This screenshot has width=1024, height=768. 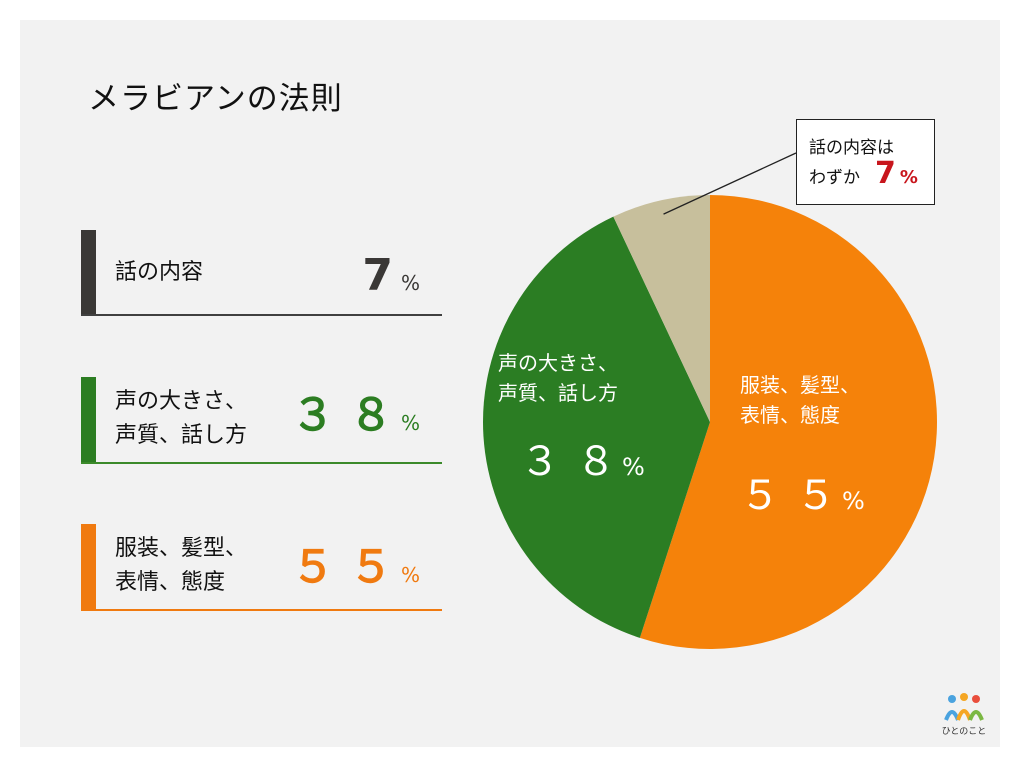 What do you see at coordinates (391, 275) in the screenshot?
I see `legend-value-content: 7%` at bounding box center [391, 275].